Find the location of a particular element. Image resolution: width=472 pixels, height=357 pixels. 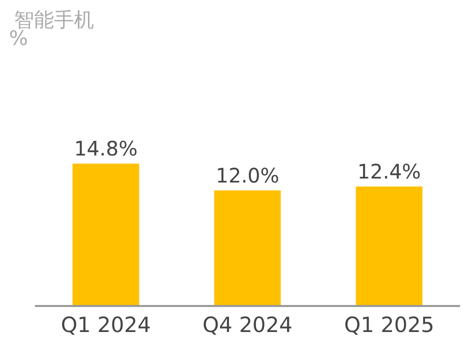

x-tick-label: Q1 2025 is located at coordinates (389, 324).